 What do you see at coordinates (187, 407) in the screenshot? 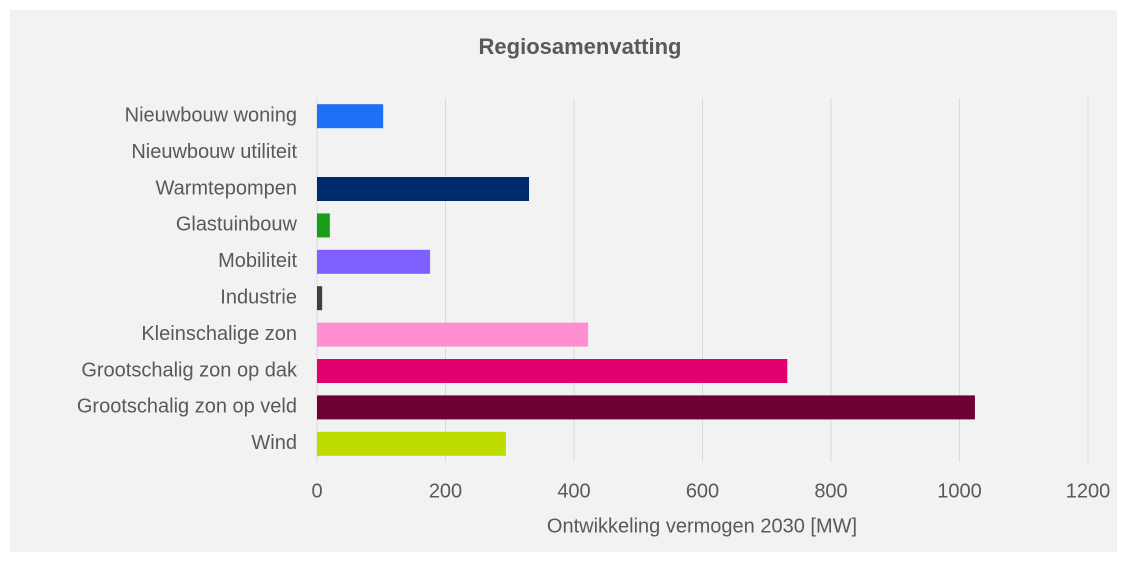
I see `y-tick-label: Grootschalig zon op veld` at bounding box center [187, 407].